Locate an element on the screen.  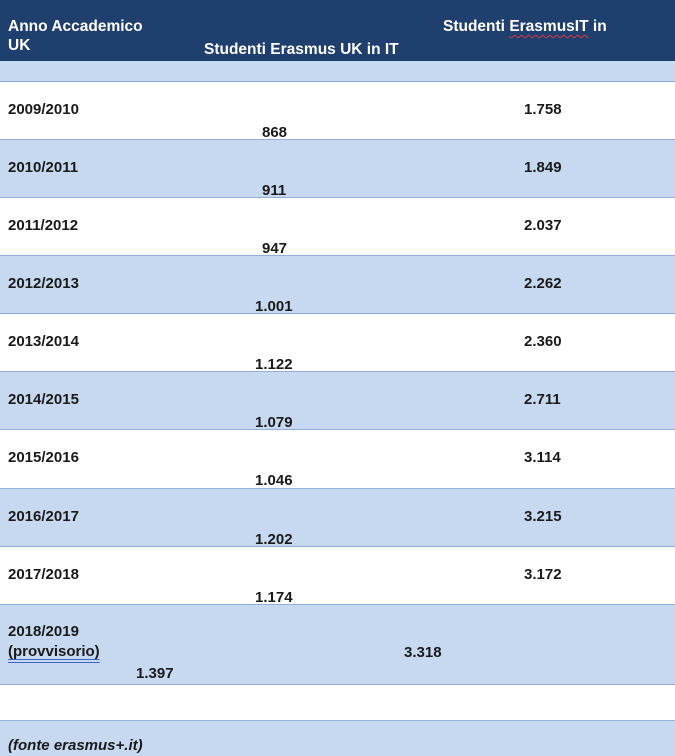
cell-uk-in-it: 1.122 is located at coordinates (274, 364).